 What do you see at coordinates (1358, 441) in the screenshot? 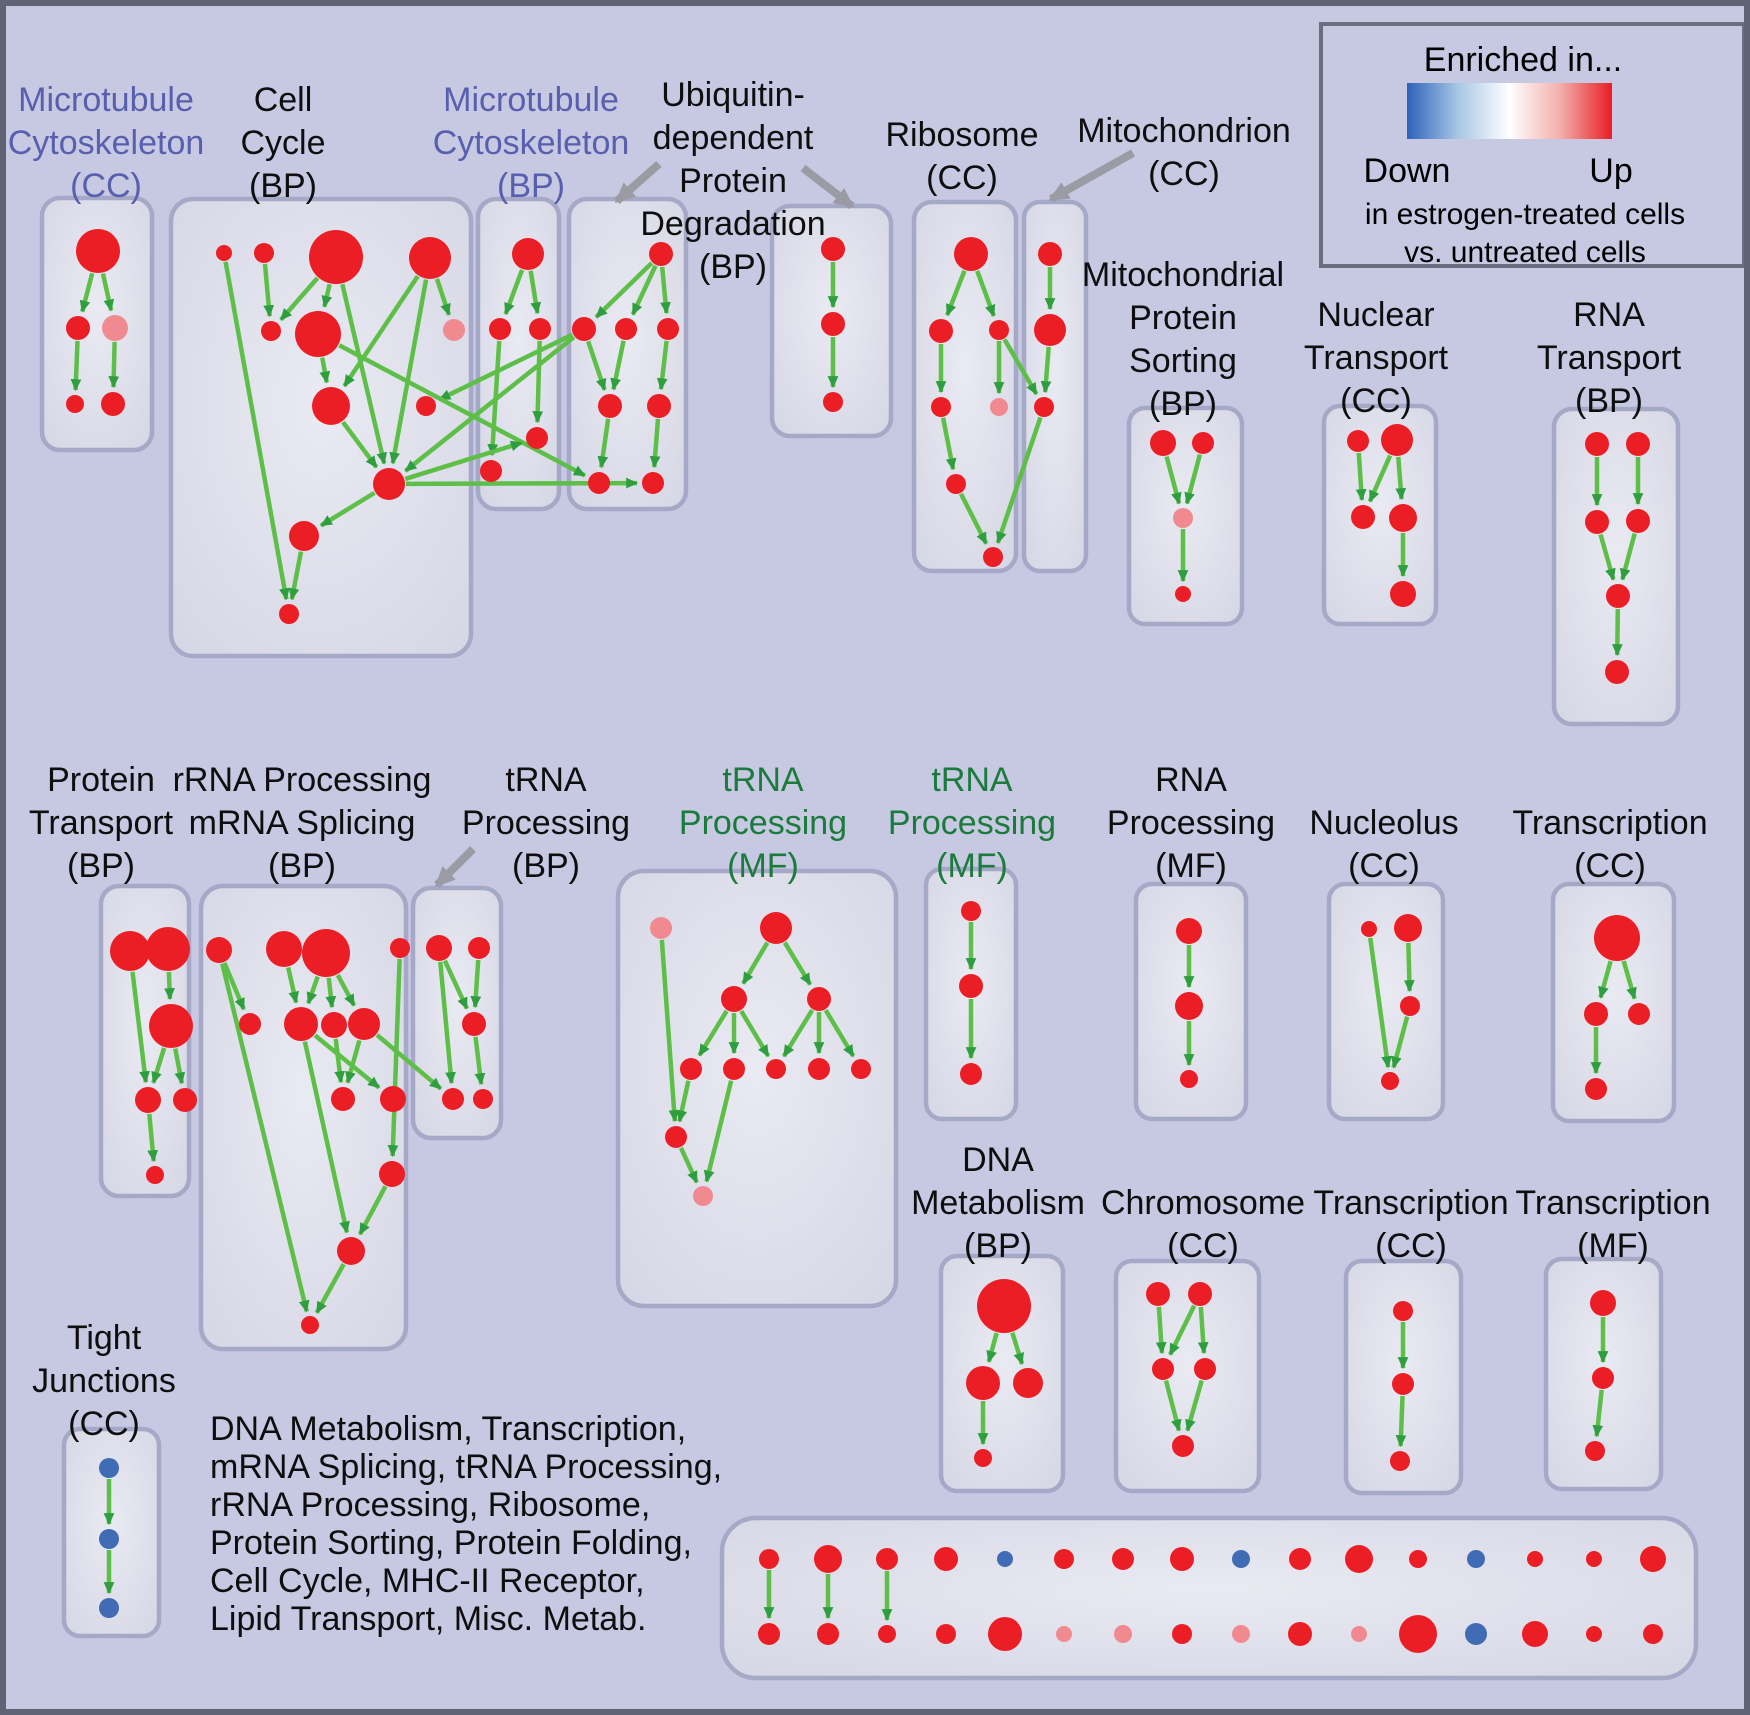
I see `go-term-node-nt0` at bounding box center [1358, 441].